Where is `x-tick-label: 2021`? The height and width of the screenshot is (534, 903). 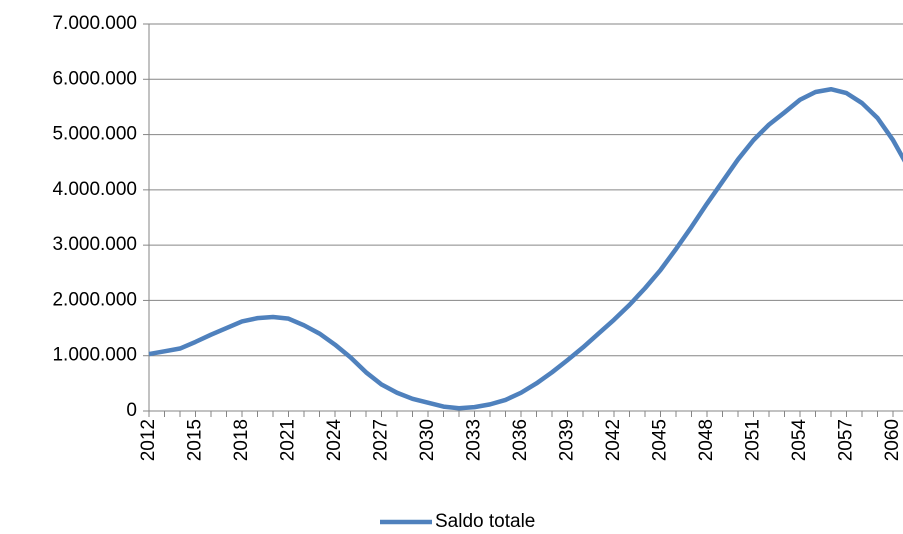 x-tick-label: 2021 is located at coordinates (288, 440).